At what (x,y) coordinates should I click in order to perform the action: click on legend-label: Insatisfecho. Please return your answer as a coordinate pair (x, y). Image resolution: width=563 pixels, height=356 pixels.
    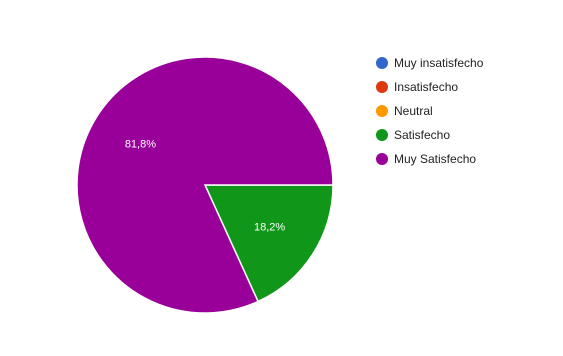
    Looking at the image, I should click on (426, 87).